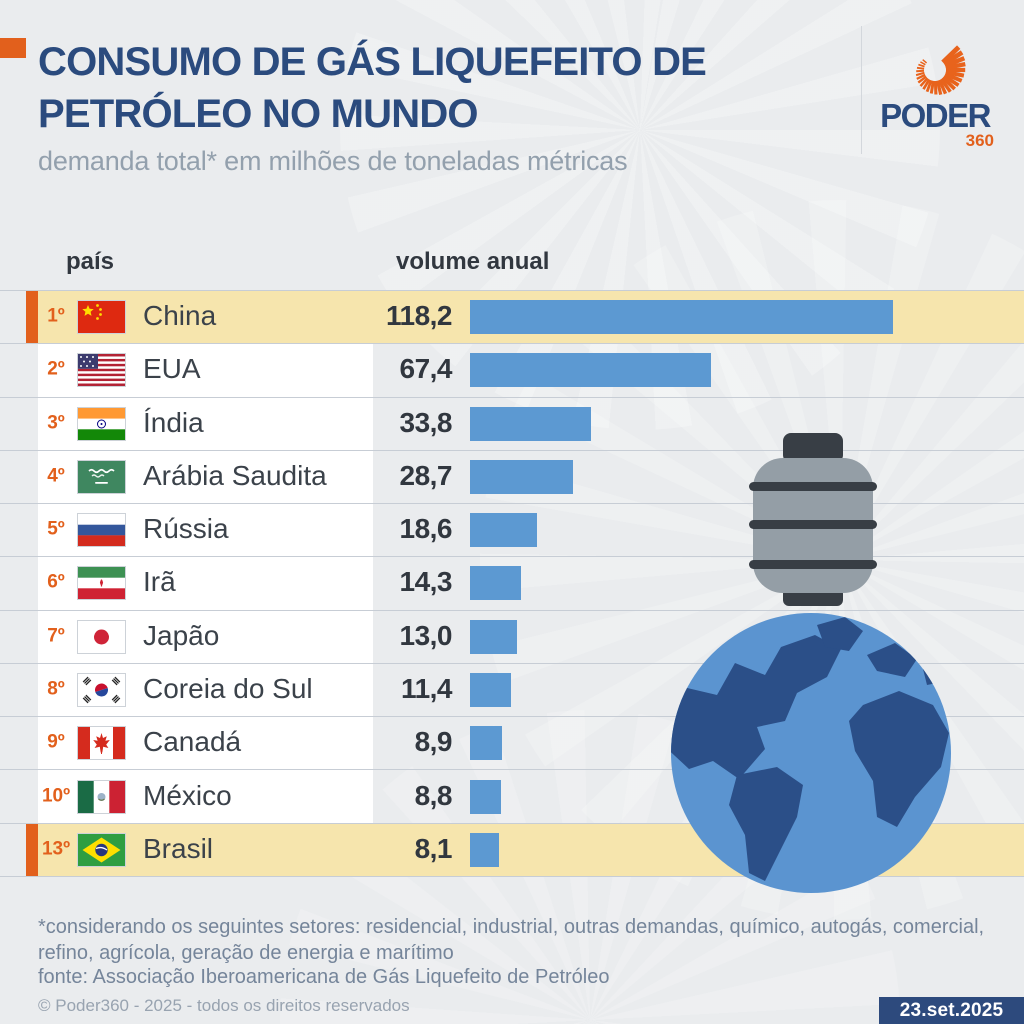 The image size is (1024, 1024). Describe the element at coordinates (861, 90) in the screenshot. I see `header-divider` at that location.